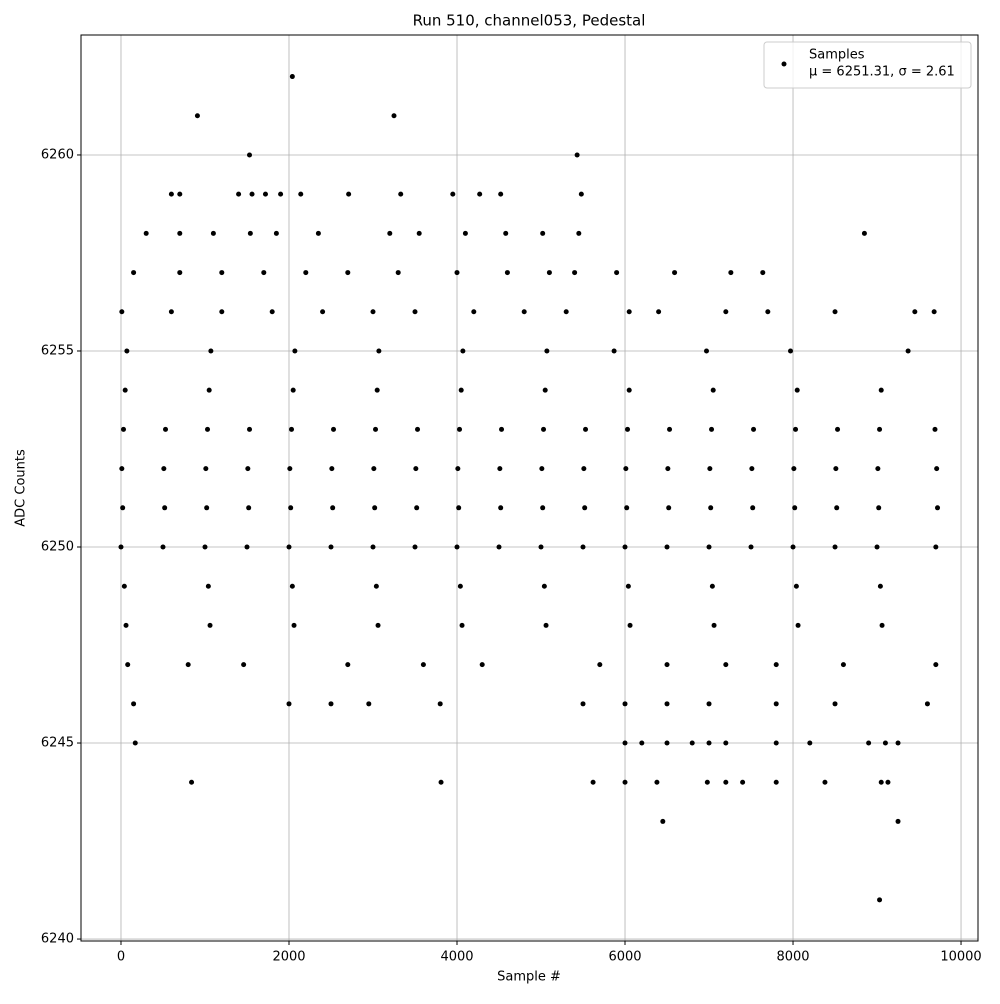  What do you see at coordinates (456, 957) in the screenshot?
I see `x-tick-label: 4000` at bounding box center [456, 957].